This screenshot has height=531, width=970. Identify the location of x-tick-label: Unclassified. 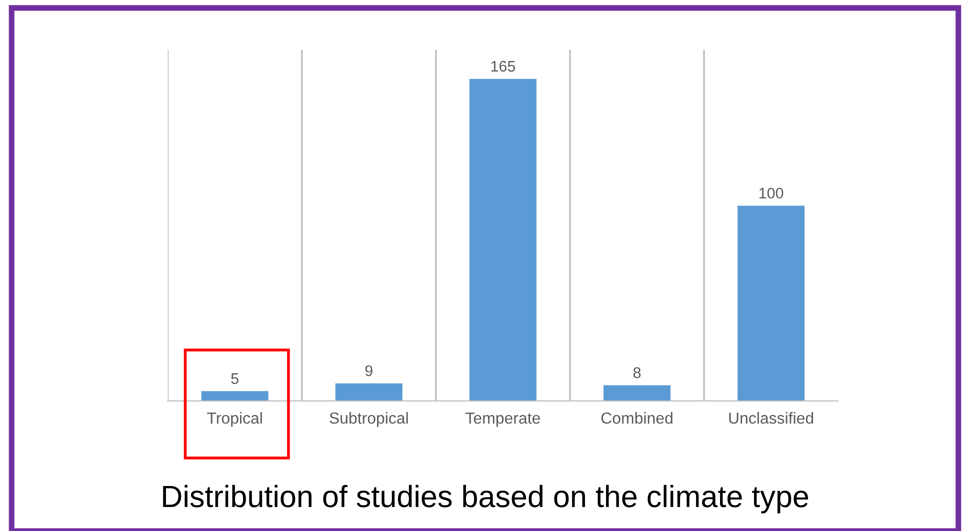
(771, 418).